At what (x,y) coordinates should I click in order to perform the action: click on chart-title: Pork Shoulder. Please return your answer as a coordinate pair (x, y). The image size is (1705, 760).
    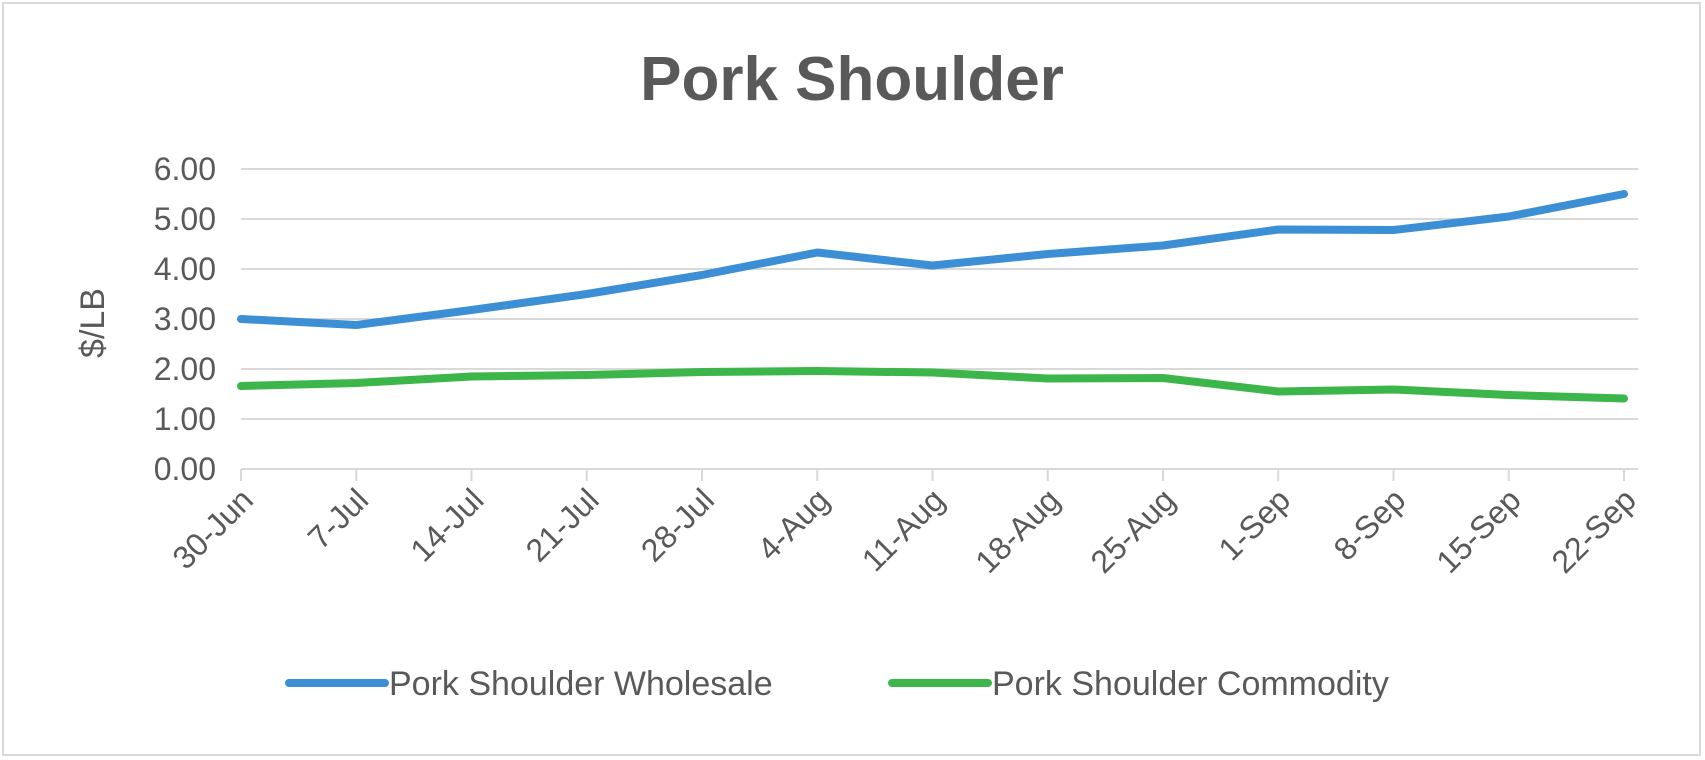
    Looking at the image, I should click on (852, 79).